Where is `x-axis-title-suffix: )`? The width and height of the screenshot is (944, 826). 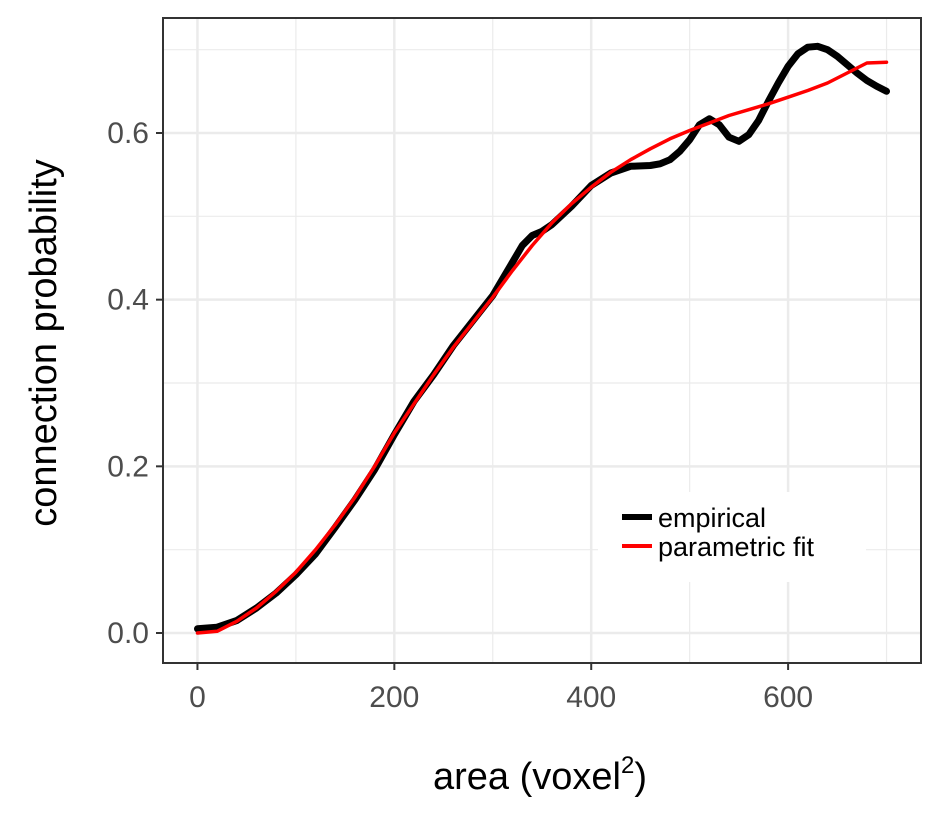 x-axis-title-suffix: ) is located at coordinates (640, 777).